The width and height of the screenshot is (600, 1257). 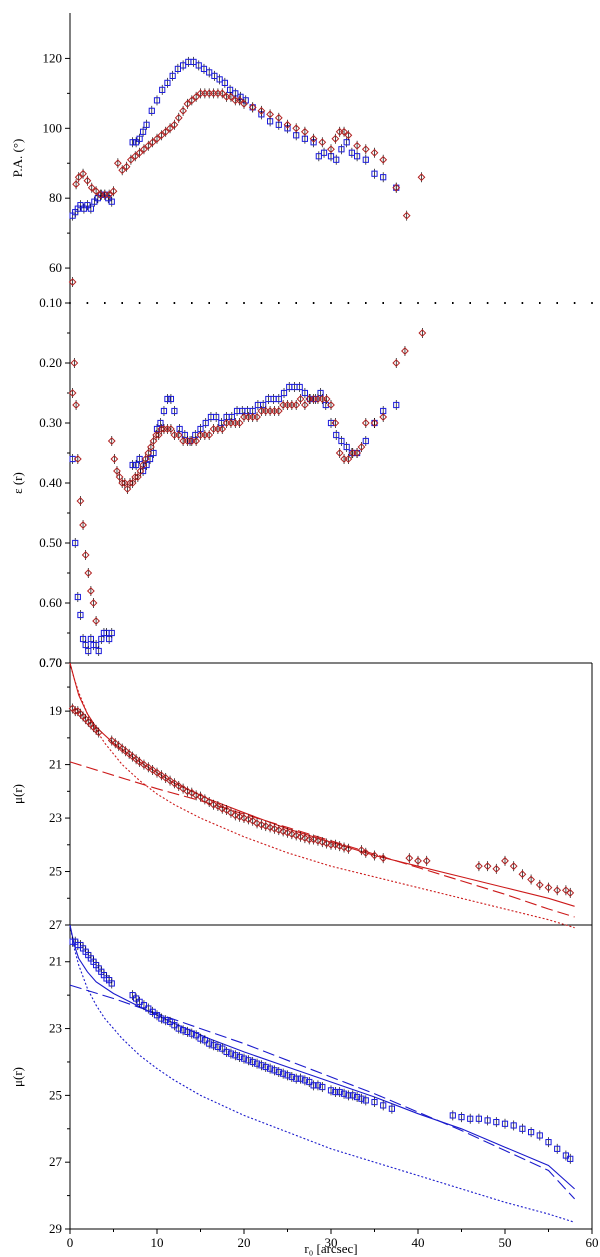 What do you see at coordinates (17, 158) in the screenshot?
I see `y-axis-label: P.A. (°)` at bounding box center [17, 158].